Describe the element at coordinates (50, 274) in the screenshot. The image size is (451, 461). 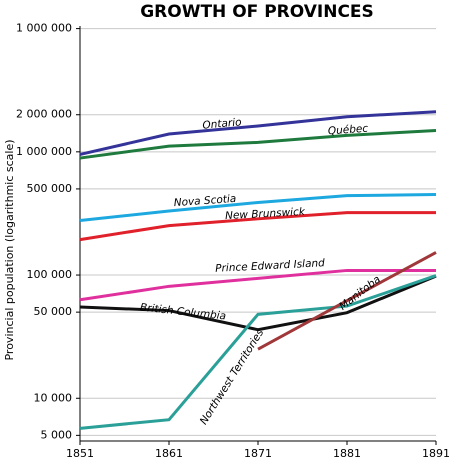
I see `y-tick-label: 100 000` at that location.